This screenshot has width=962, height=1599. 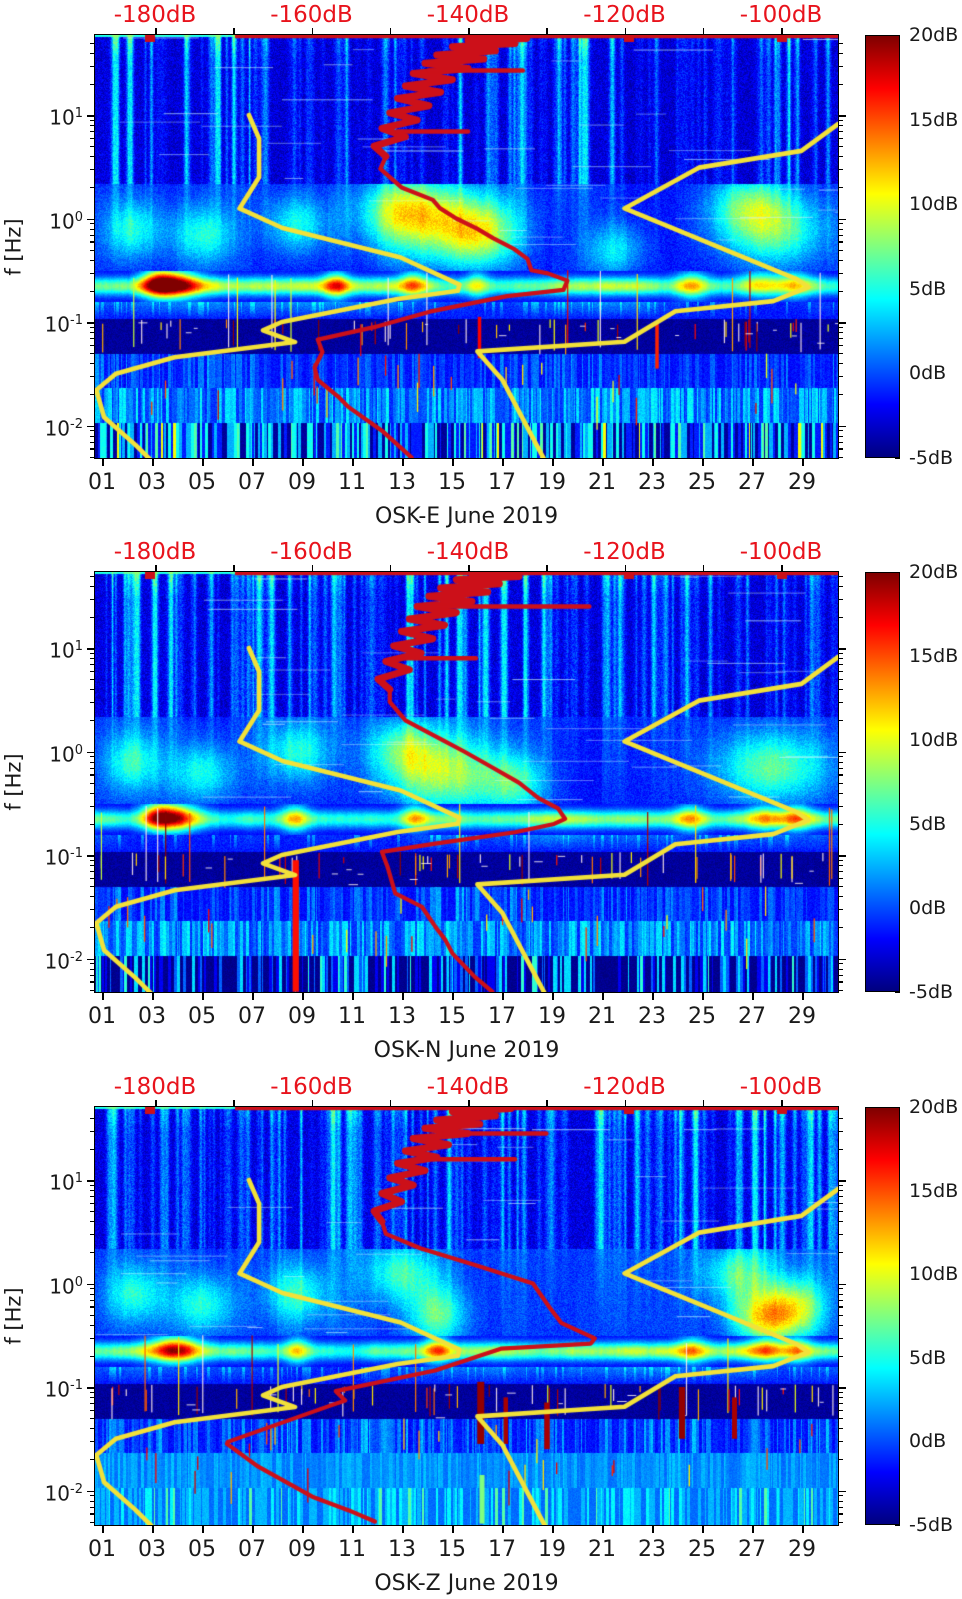 I want to click on x-tick-label: 23, so click(x=652, y=1016).